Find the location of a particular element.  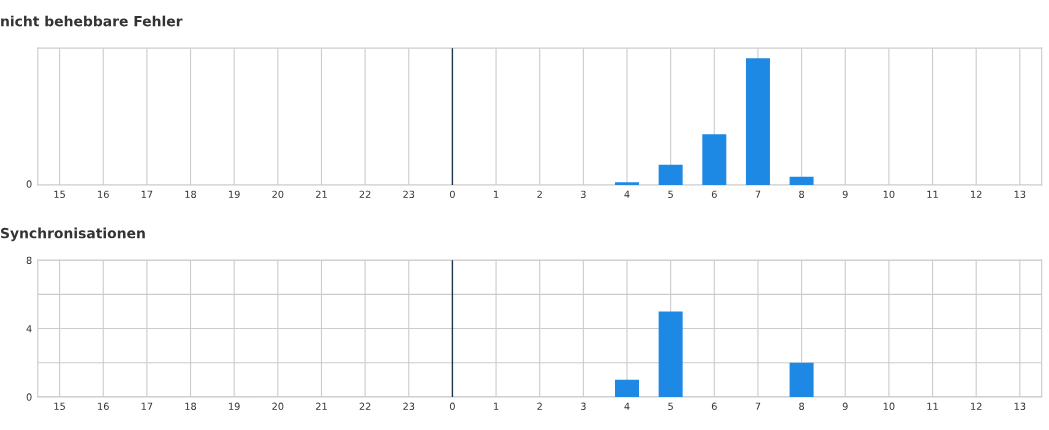

y-tick-label: 0 is located at coordinates (29, 397).